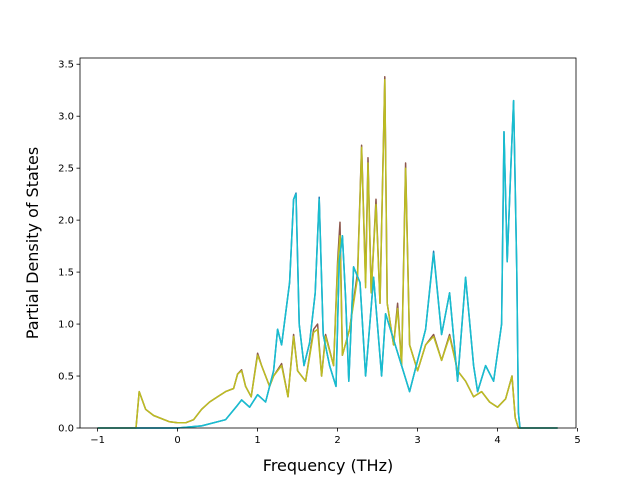  Describe the element at coordinates (497, 440) in the screenshot. I see `x-tick-label: 4` at that location.